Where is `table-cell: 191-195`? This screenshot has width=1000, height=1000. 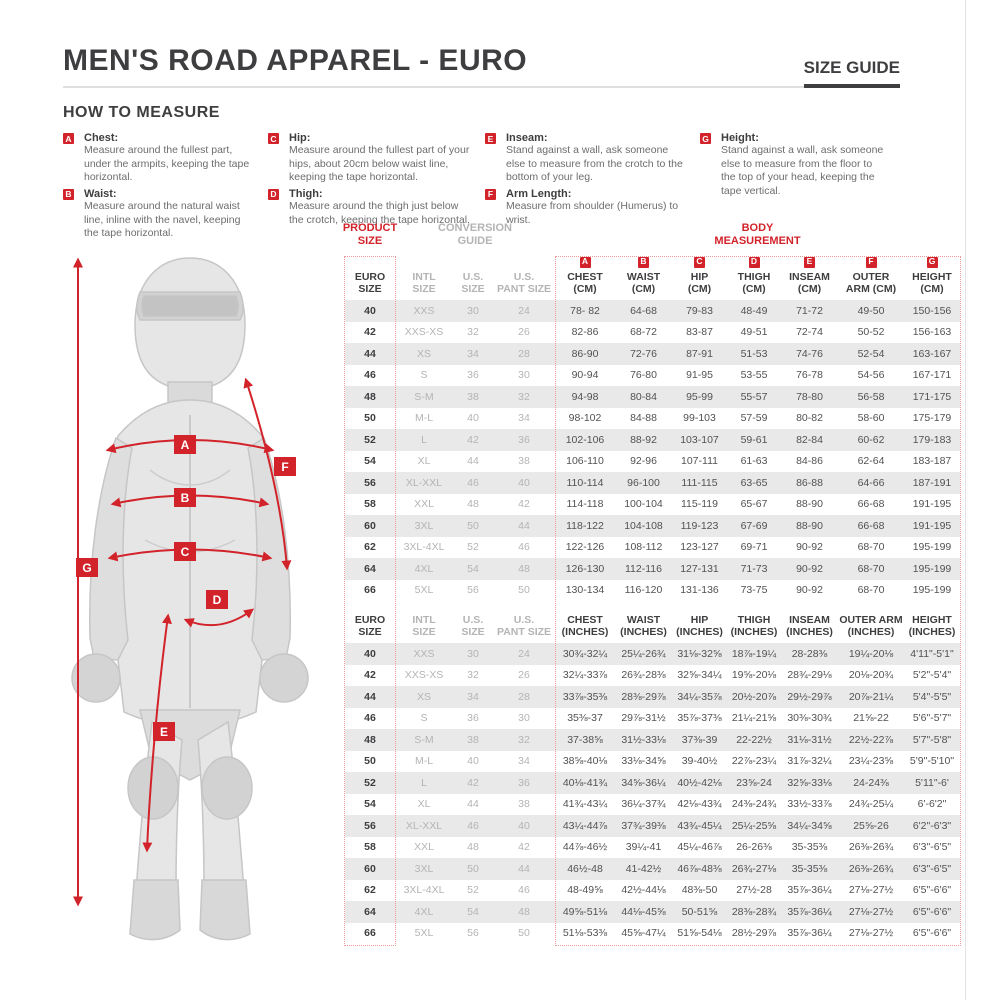
table-cell: 191-195 is located at coordinates (932, 525).